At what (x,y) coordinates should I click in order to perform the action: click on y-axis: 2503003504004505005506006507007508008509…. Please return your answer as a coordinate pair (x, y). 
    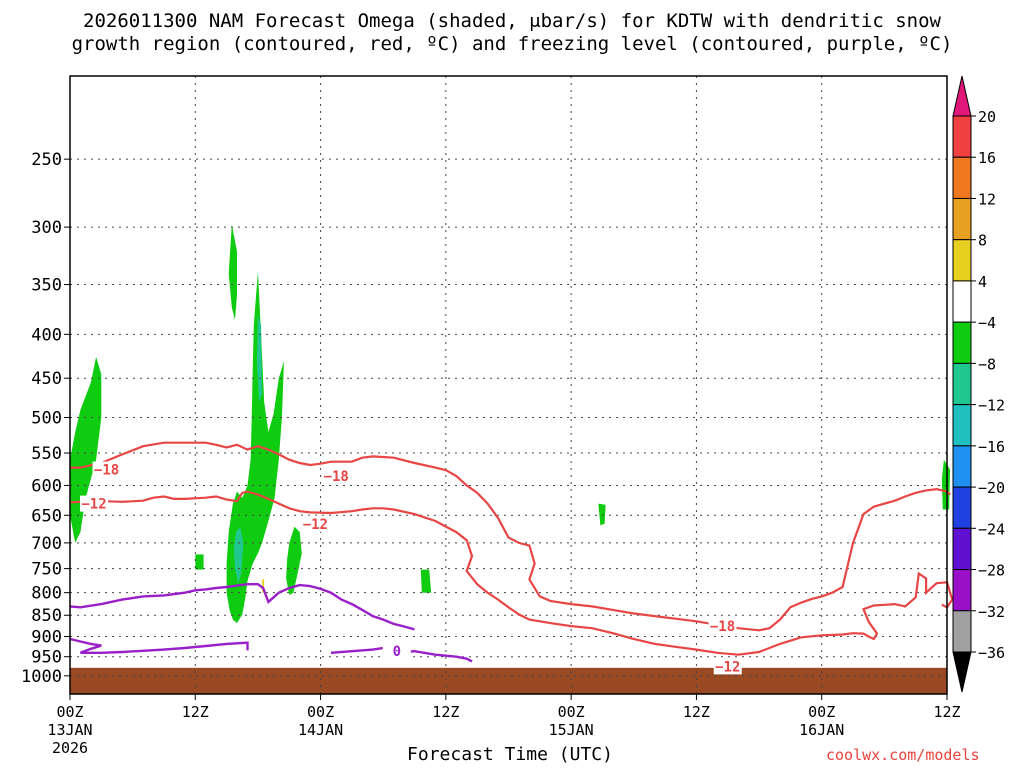
    Looking at the image, I should click on (45, 418).